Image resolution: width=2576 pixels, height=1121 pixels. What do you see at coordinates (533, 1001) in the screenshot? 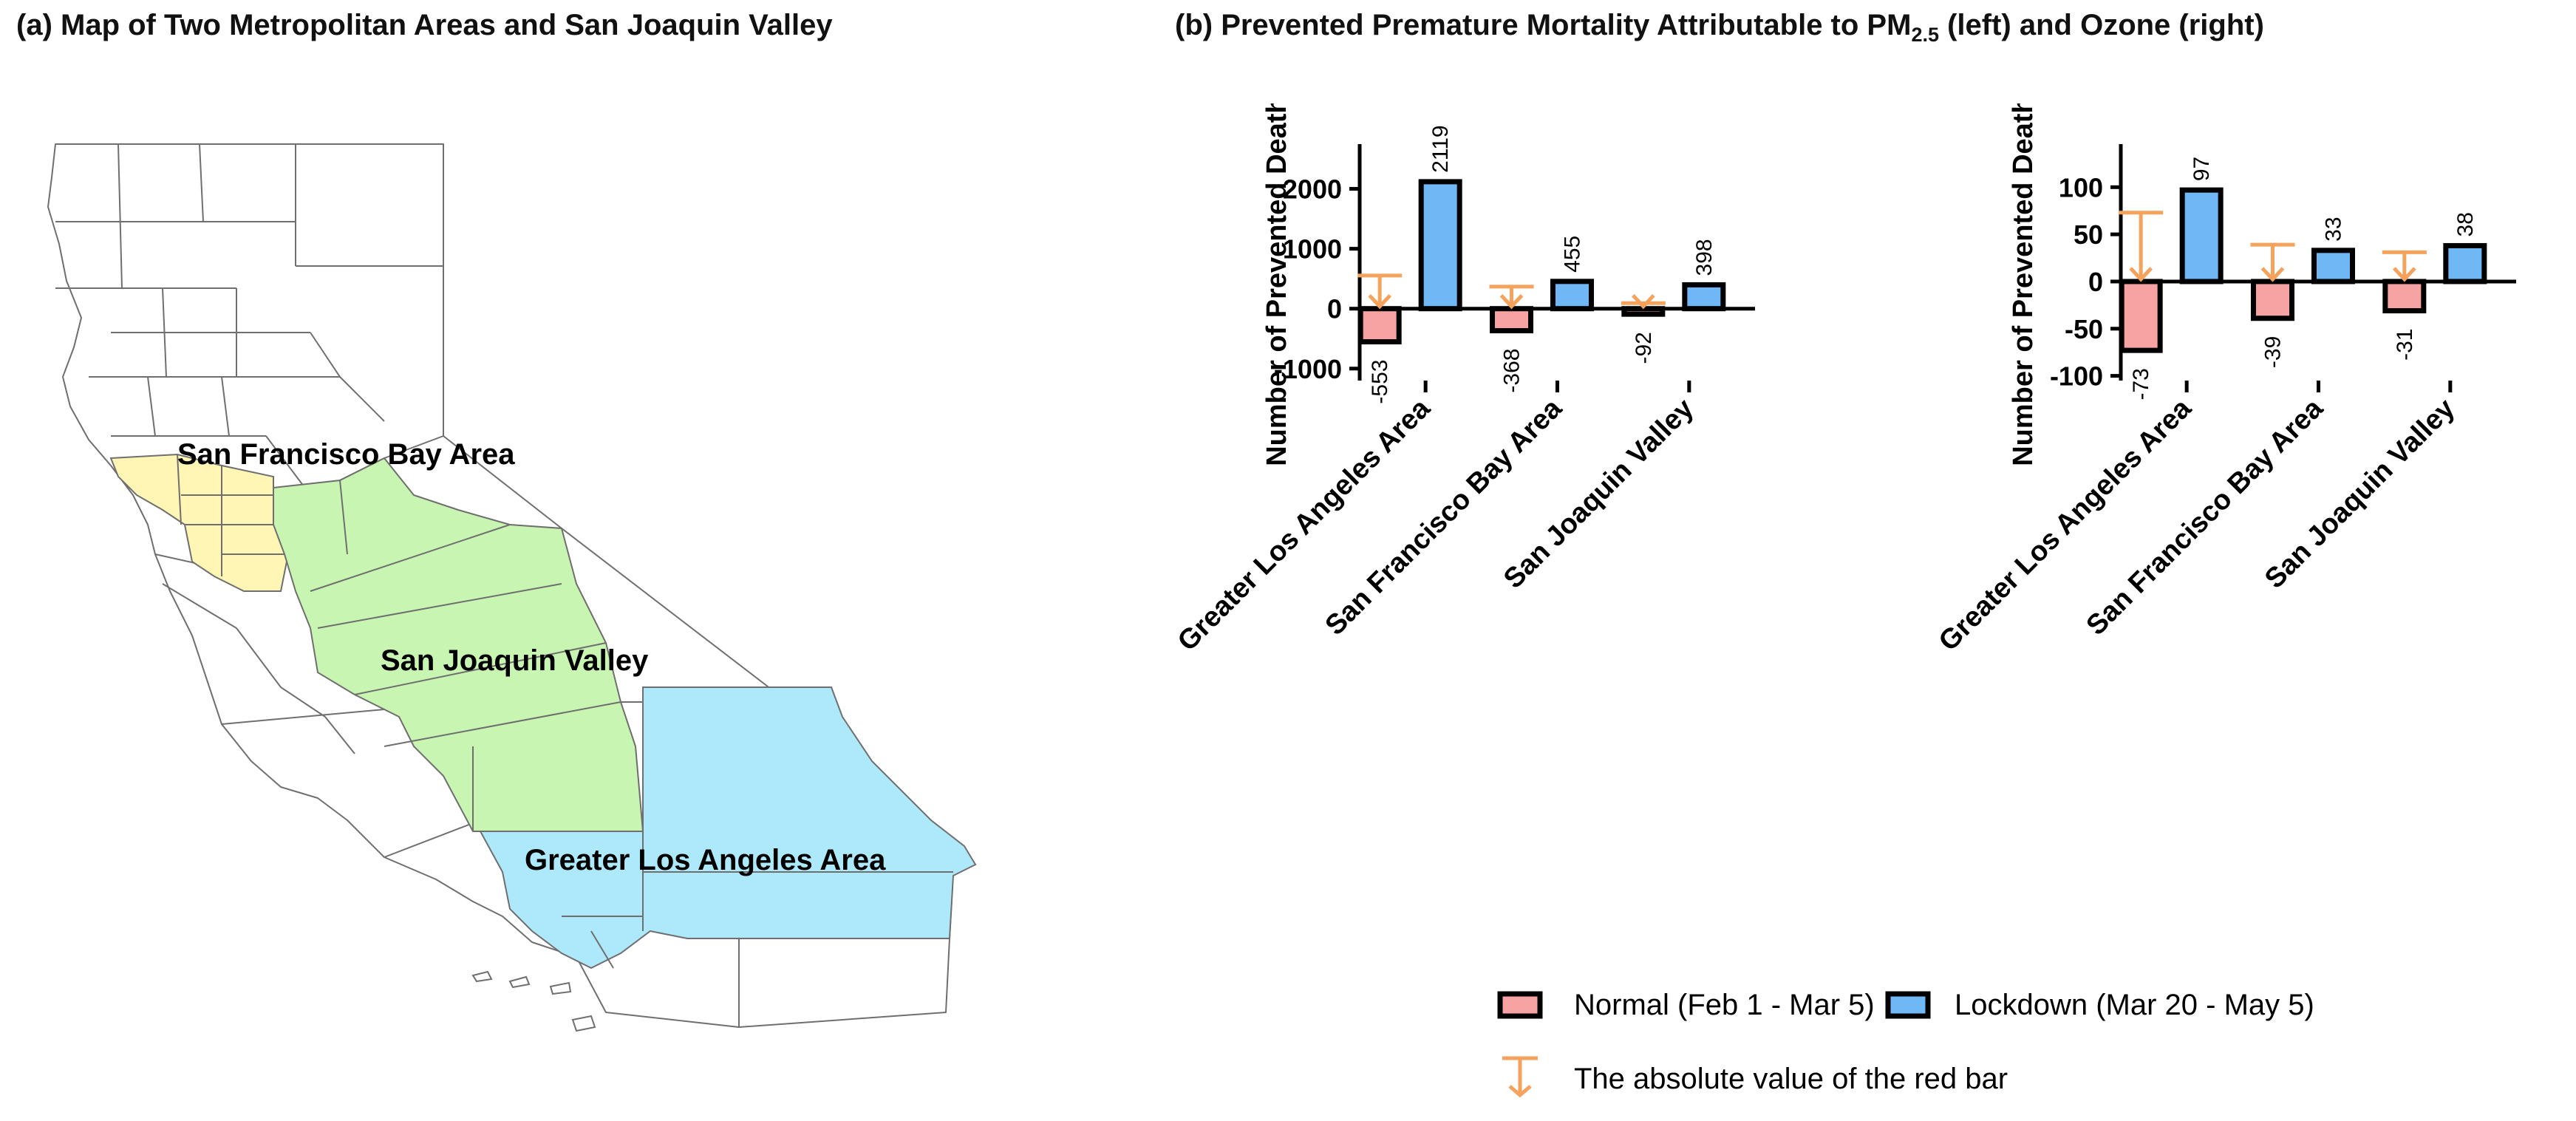
I see `channel-islands` at bounding box center [533, 1001].